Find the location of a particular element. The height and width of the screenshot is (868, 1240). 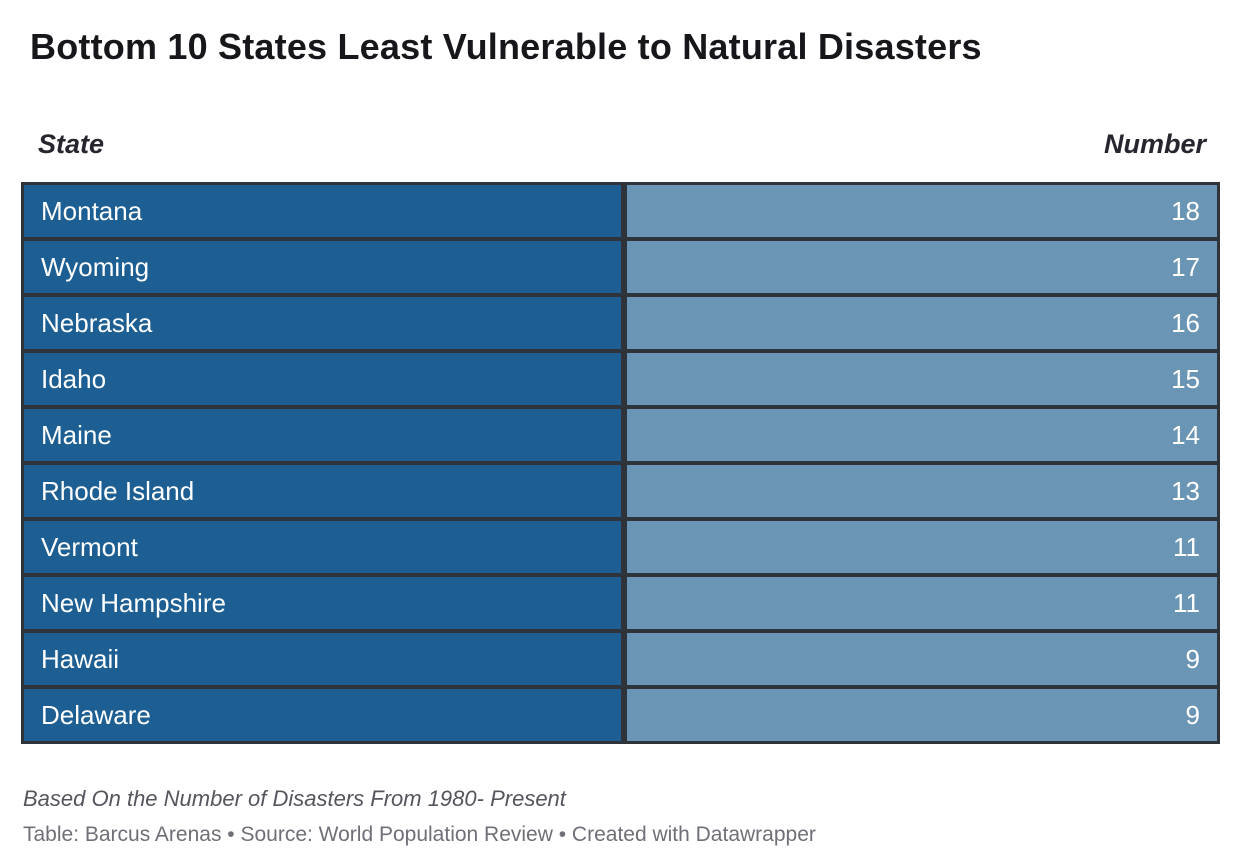

state-cell: Hawaii is located at coordinates (322, 659).